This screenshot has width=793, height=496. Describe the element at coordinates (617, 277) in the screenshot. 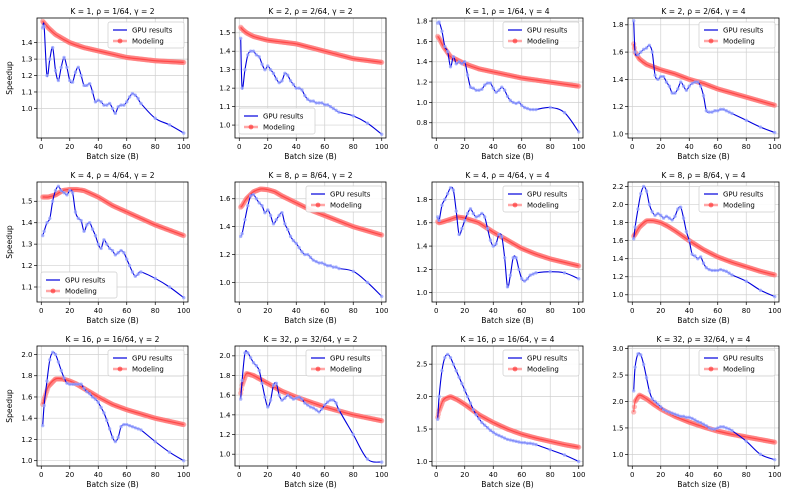

I see `y-tick-label: 1.2` at that location.